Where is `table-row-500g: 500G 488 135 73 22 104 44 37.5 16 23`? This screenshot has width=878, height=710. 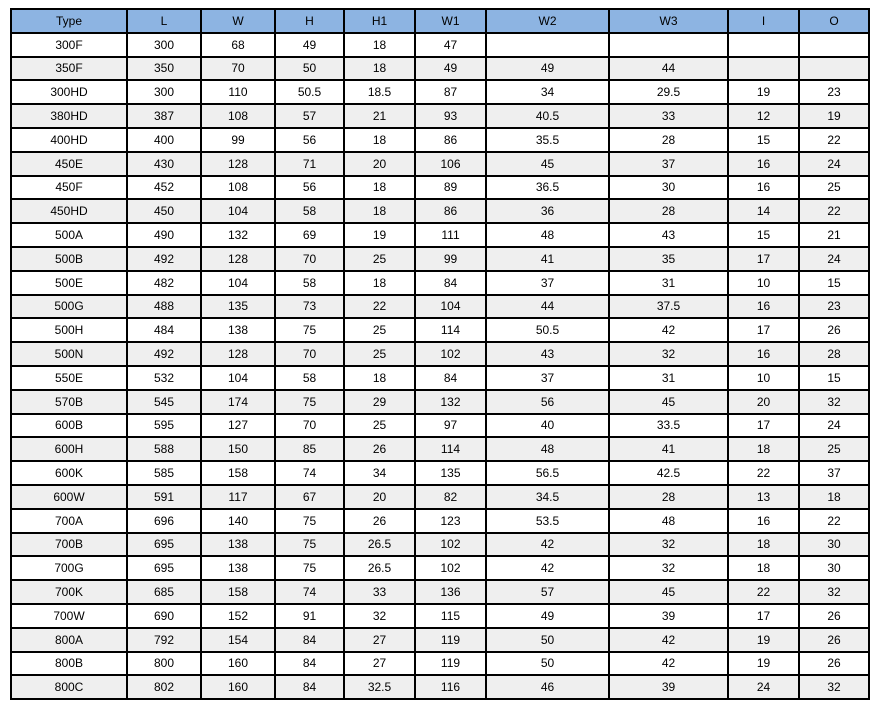
table-row-500g: 500G 488 135 73 22 104 44 37.5 16 23 is located at coordinates (440, 306).